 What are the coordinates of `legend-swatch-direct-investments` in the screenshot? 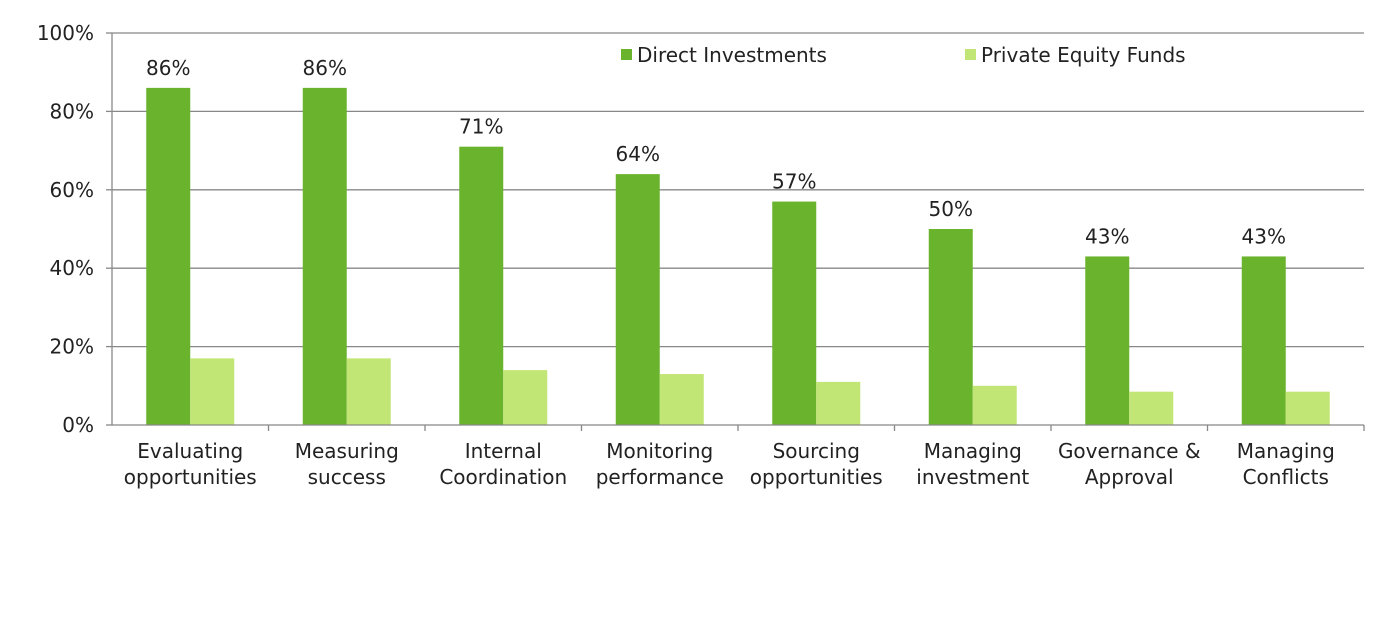 It's located at (626, 54).